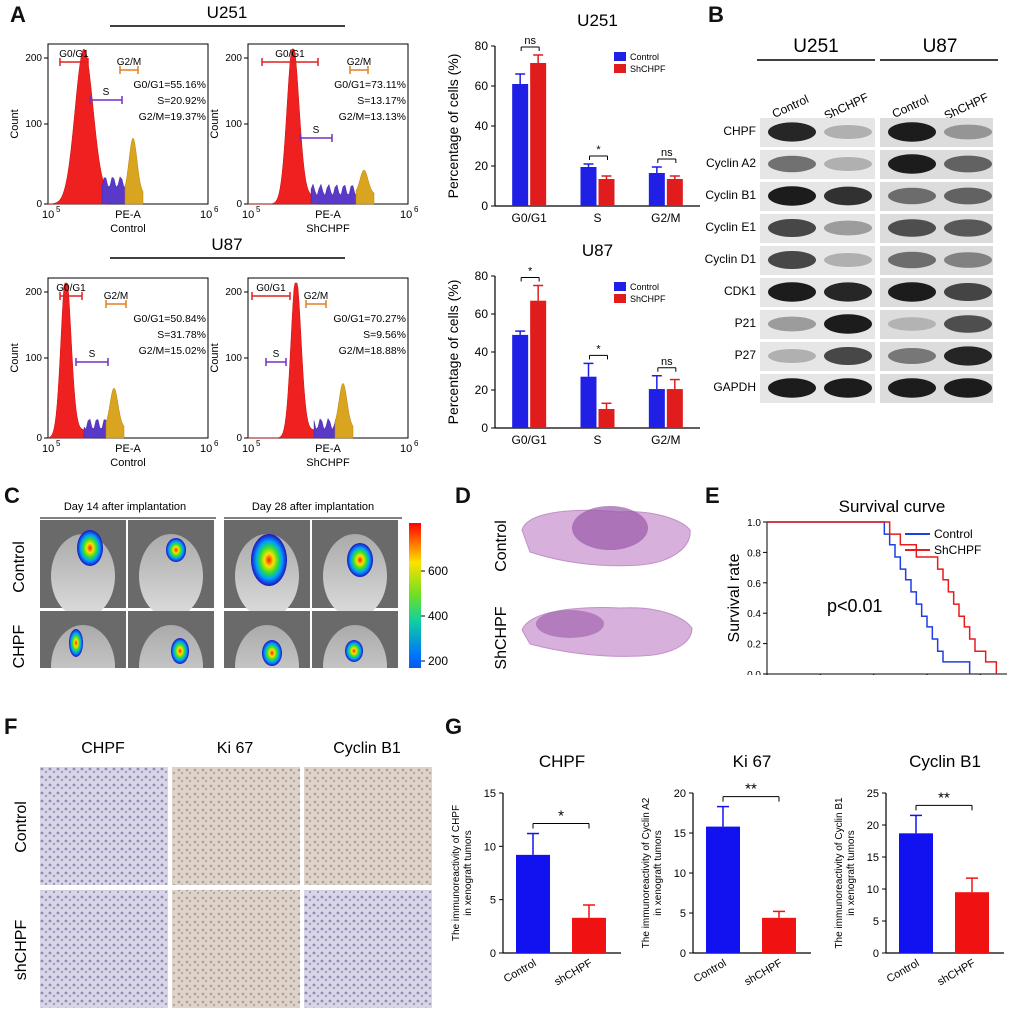 This screenshot has width=1020, height=1013. What do you see at coordinates (734, 387) in the screenshot?
I see `protein-label: GAPDH` at bounding box center [734, 387].